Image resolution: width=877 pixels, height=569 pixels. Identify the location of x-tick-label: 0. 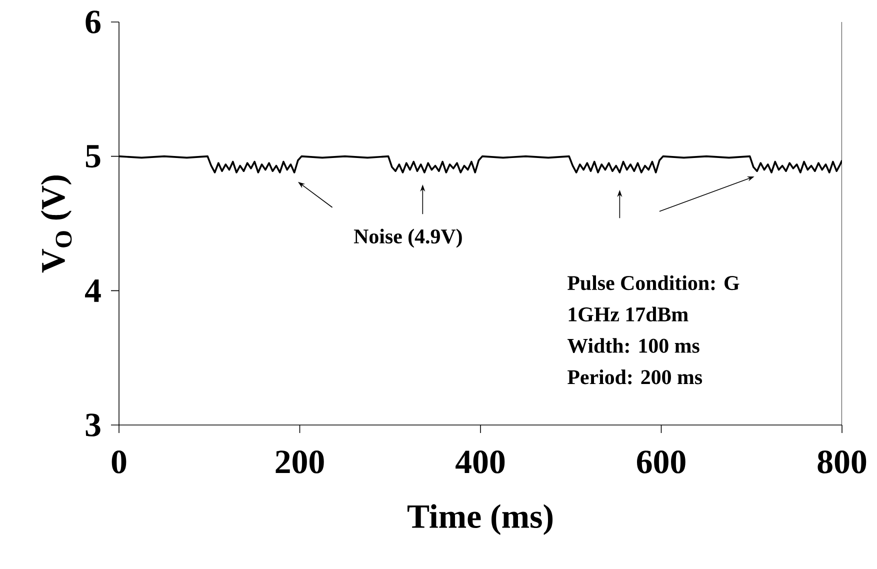
(119, 462).